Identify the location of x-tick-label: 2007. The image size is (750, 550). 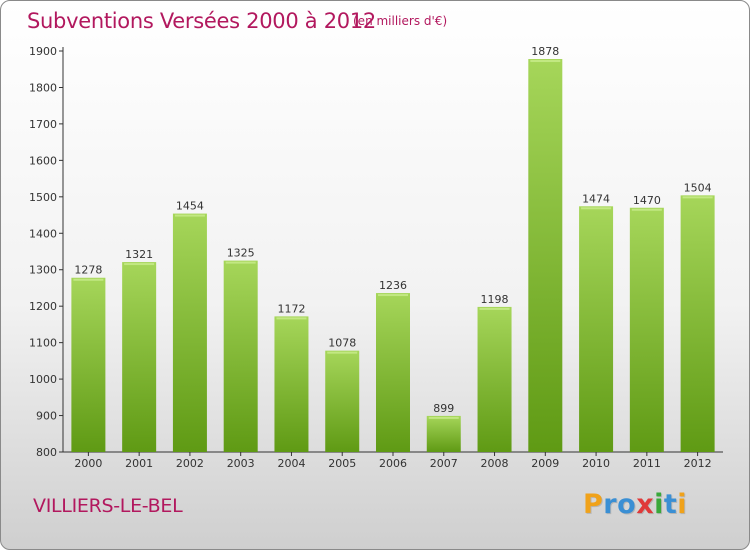
(444, 463).